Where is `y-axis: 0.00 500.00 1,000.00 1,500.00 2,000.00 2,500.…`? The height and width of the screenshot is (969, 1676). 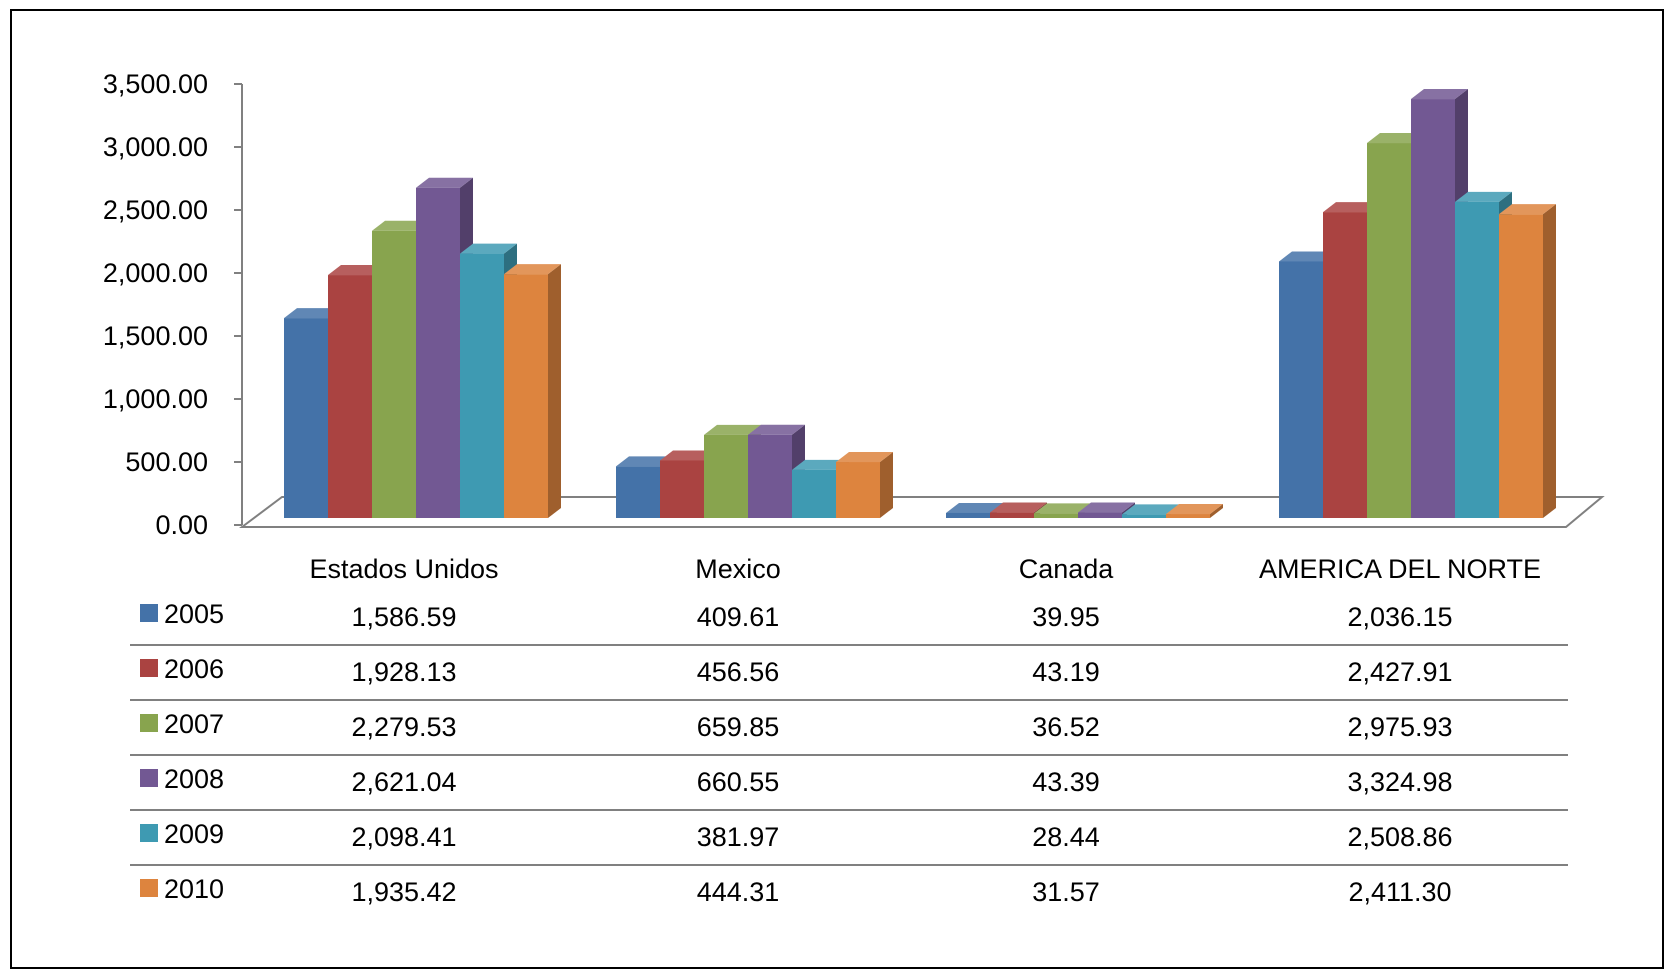 y-axis: 0.00 500.00 1,000.00 1,500.00 2,000.00 2,500.… is located at coordinates (173, 304).